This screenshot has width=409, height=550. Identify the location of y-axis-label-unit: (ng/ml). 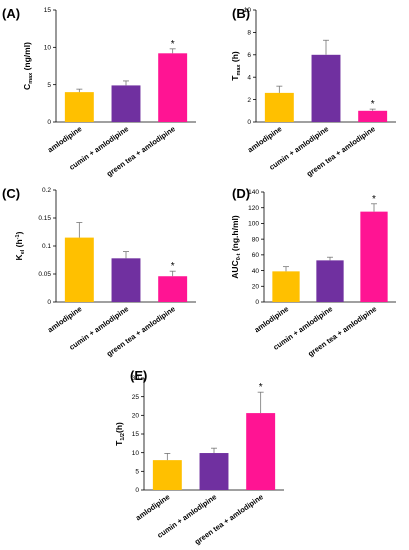
(27, 57).